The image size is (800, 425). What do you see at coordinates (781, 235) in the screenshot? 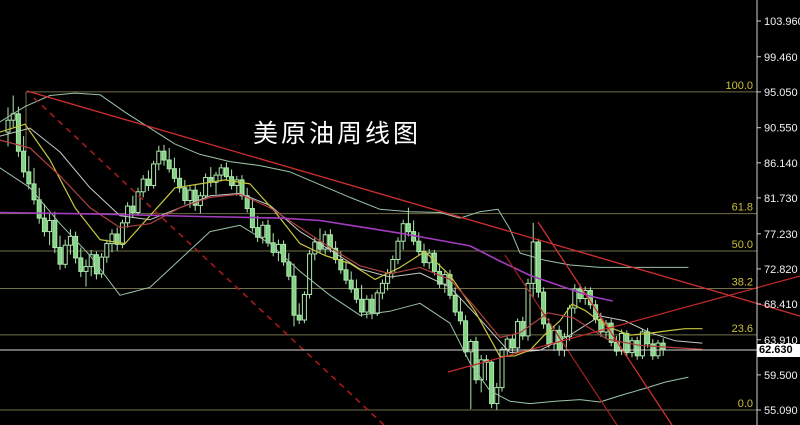
I see `axis-tick-label: 77.230` at bounding box center [781, 235].